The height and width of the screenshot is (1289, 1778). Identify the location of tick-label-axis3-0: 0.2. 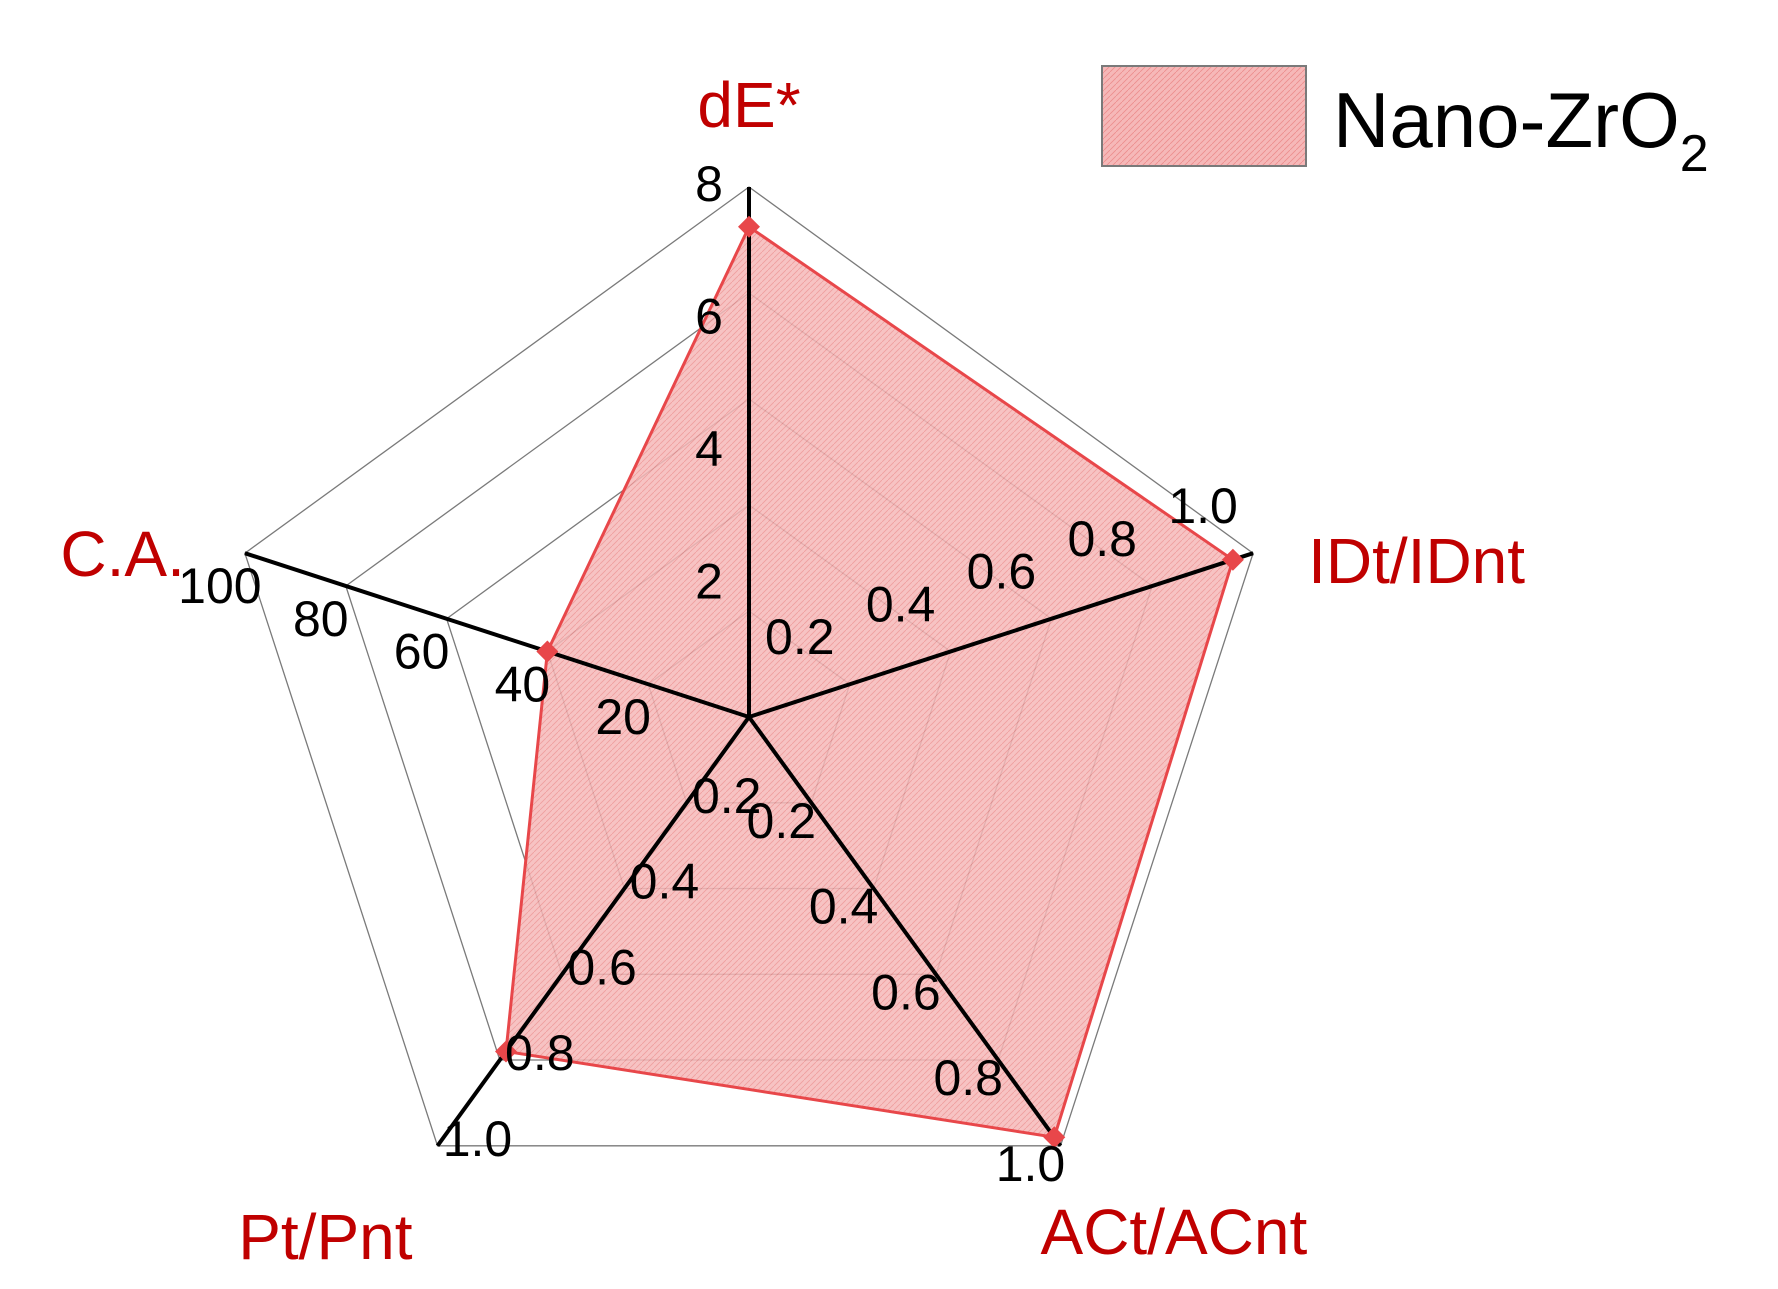
(727, 796).